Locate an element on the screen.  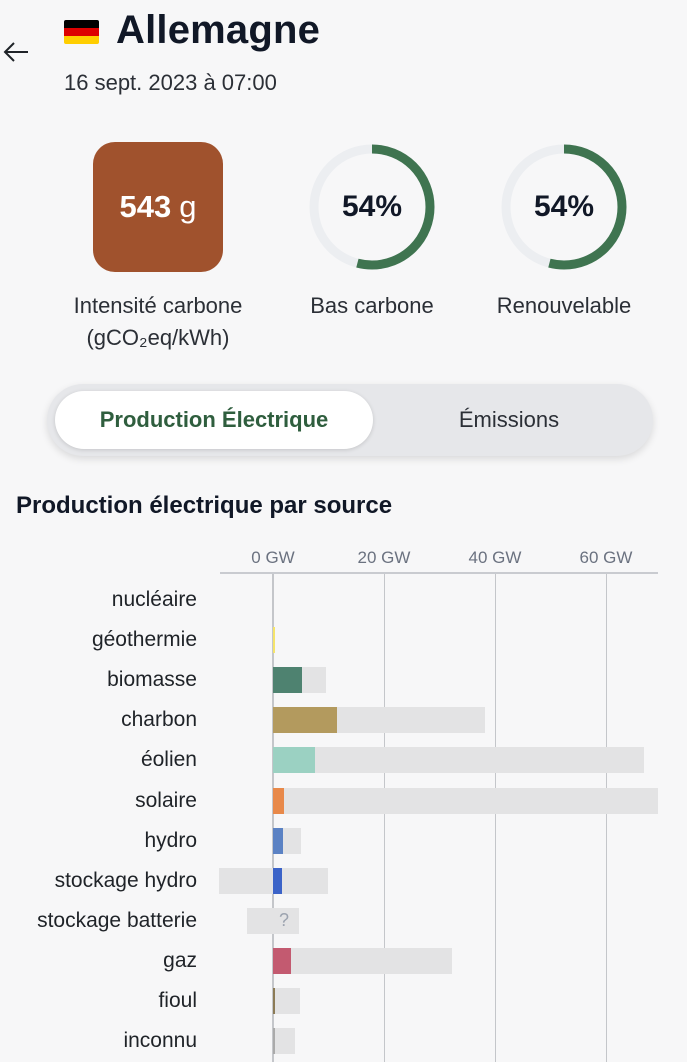
source-label: biomasse is located at coordinates (152, 680).